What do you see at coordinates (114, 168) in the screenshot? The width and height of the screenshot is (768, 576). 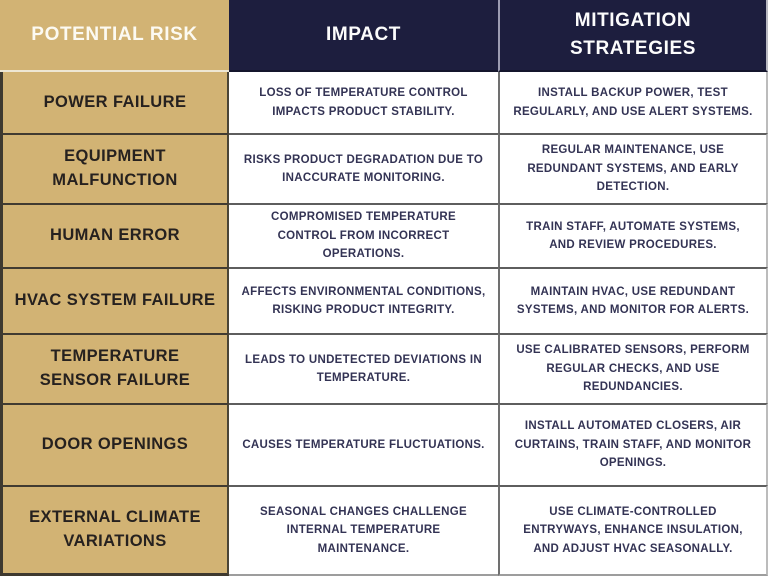 I see `risk-cell: EQUIPMENT MALFUNCTION` at bounding box center [114, 168].